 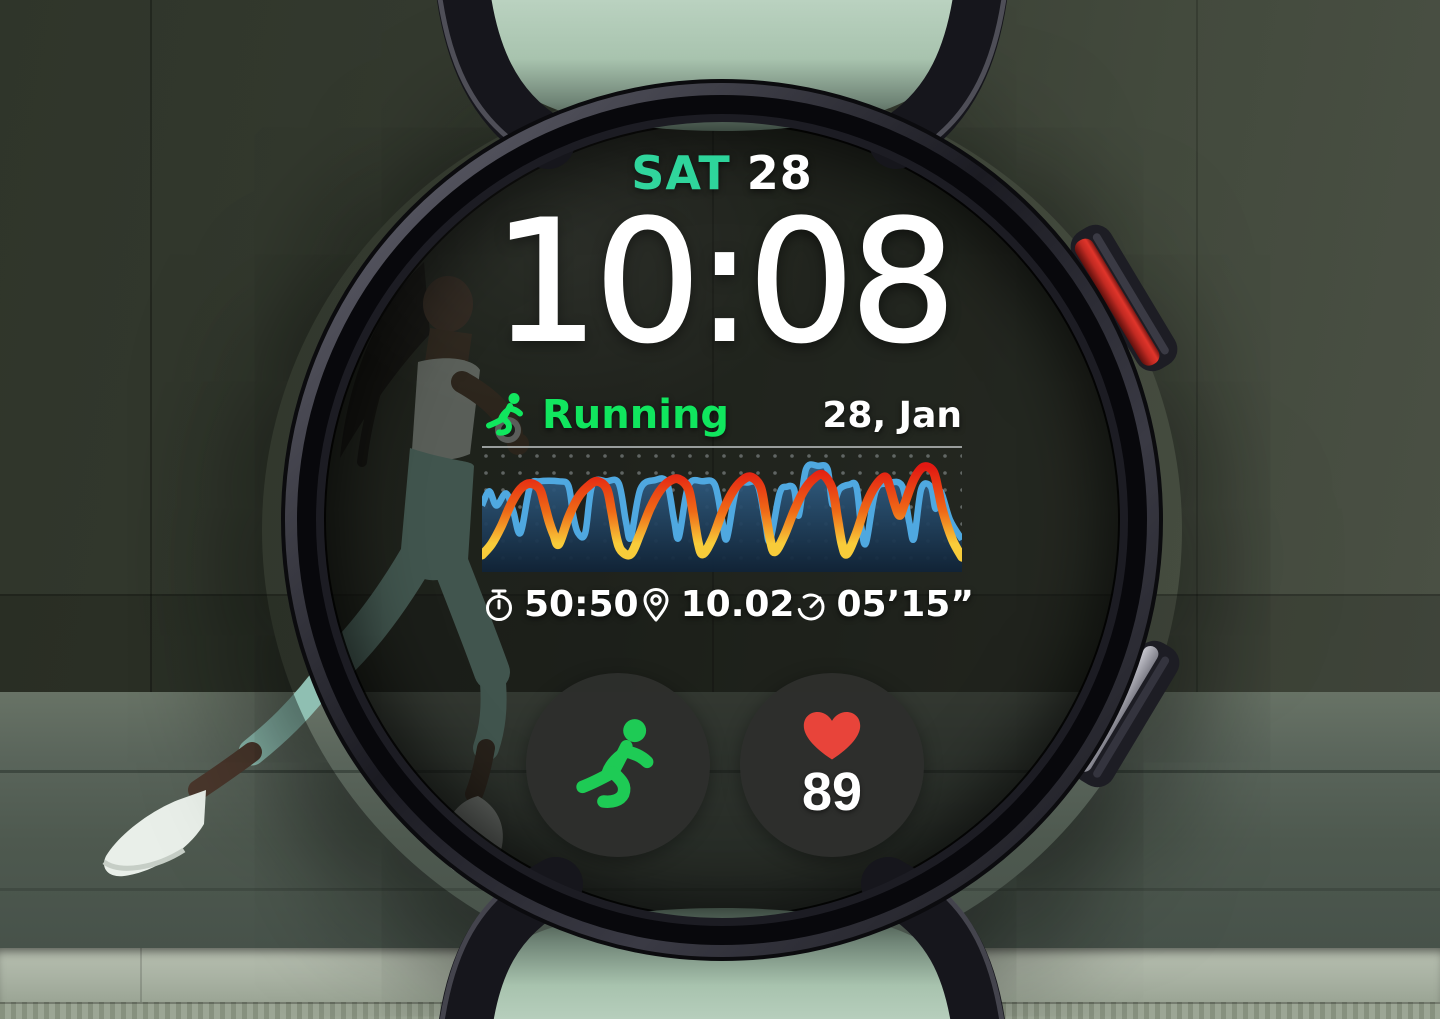 I want to click on stopwatch-icon, so click(x=499, y=605).